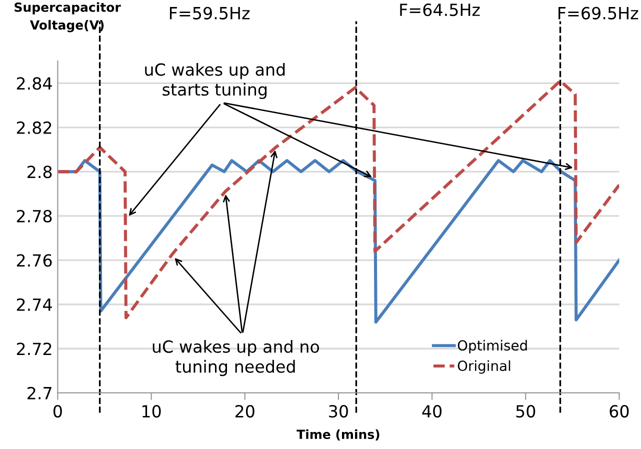 The height and width of the screenshot is (449, 641). What do you see at coordinates (598, 13) in the screenshot?
I see `text: F=69.5Hz` at bounding box center [598, 13].